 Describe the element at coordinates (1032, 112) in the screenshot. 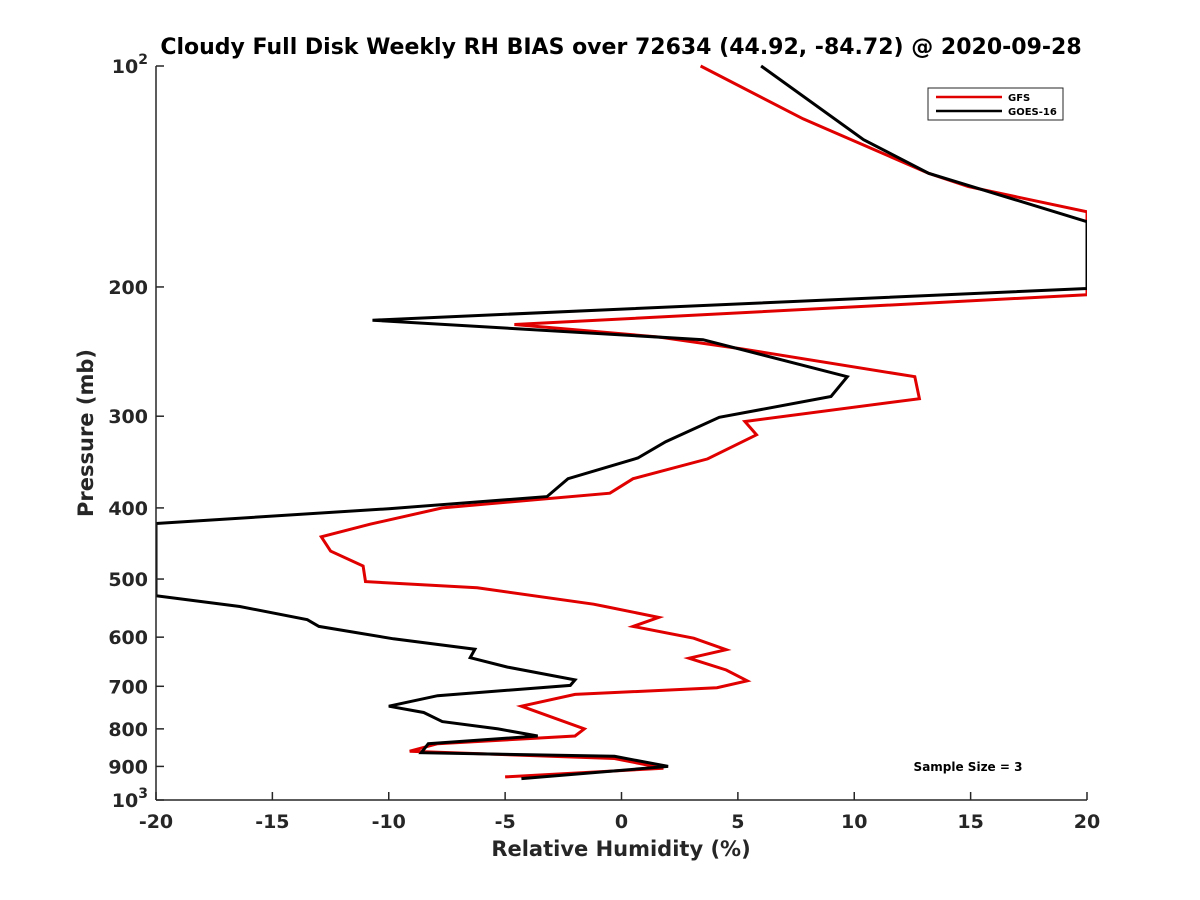

I see `legend-label-goes16: GOES-16` at that location.